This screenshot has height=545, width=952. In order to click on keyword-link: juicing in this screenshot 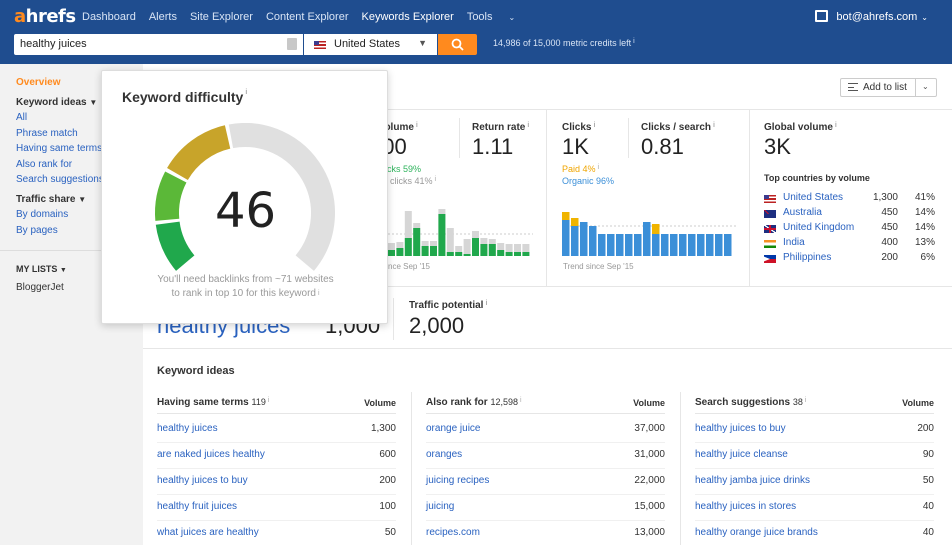, I will do `click(440, 506)`.